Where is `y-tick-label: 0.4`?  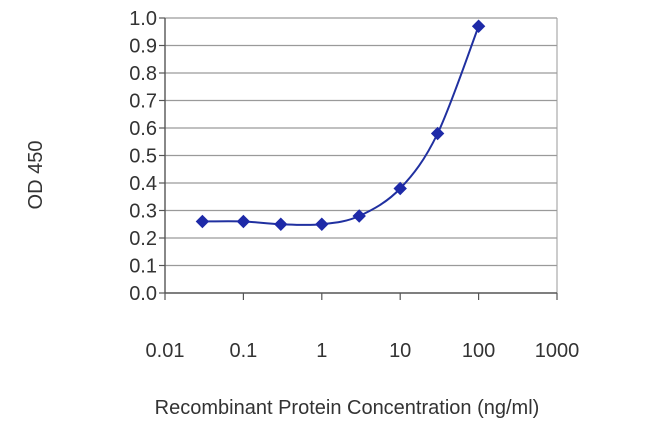 y-tick-label: 0.4 is located at coordinates (143, 184).